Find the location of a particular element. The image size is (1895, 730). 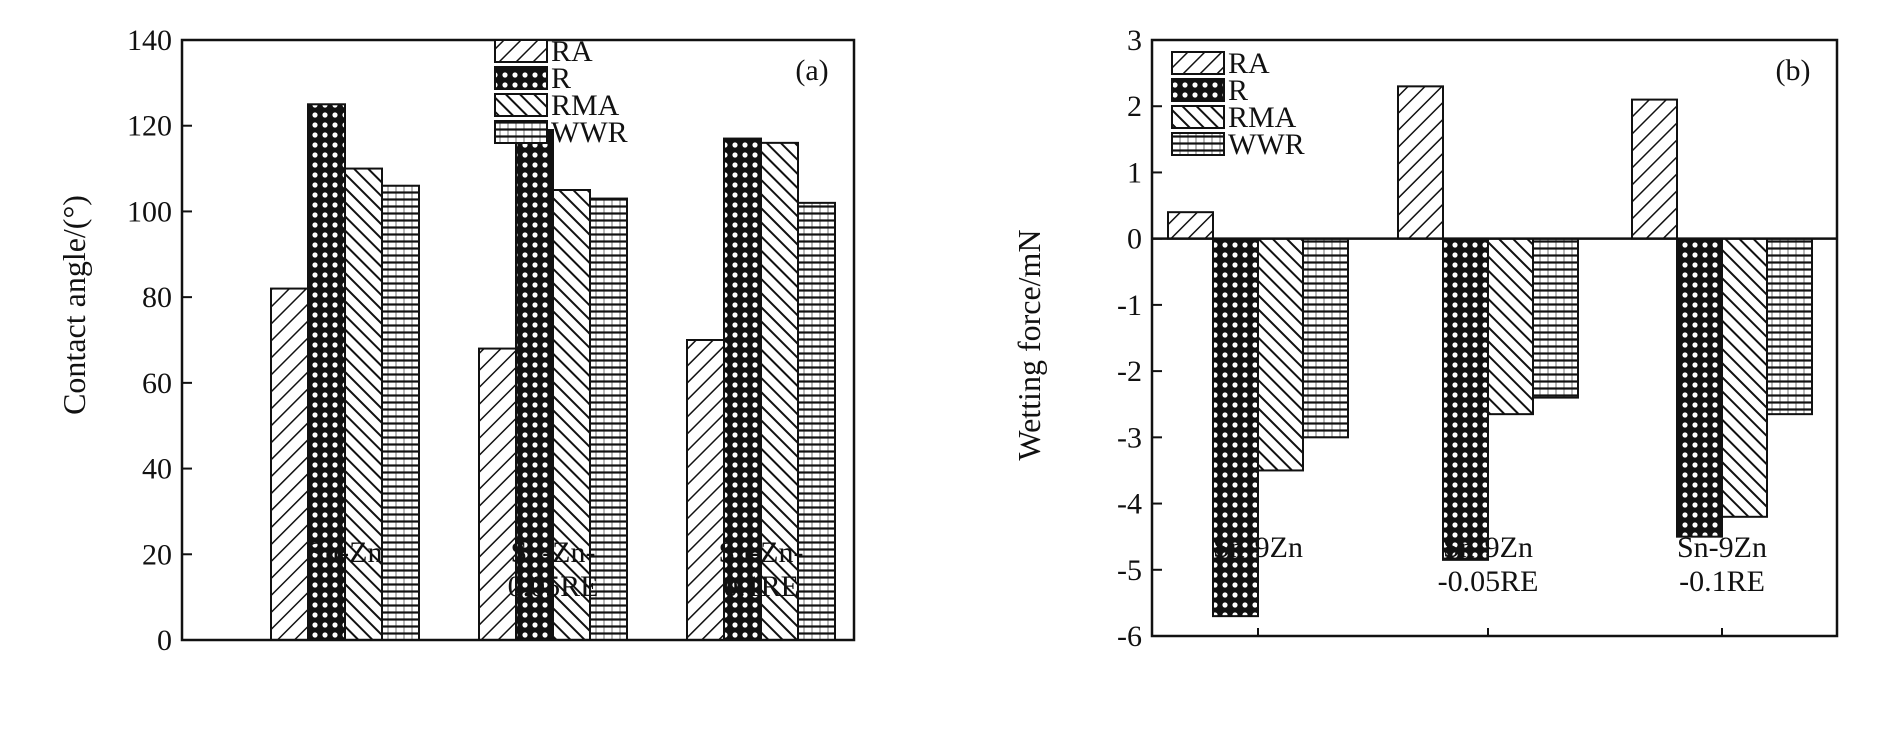

category-labels: Sn-Zn Sn-Zn-0.05RE Sn-Zn-0.1RE is located at coordinates (556, 569).